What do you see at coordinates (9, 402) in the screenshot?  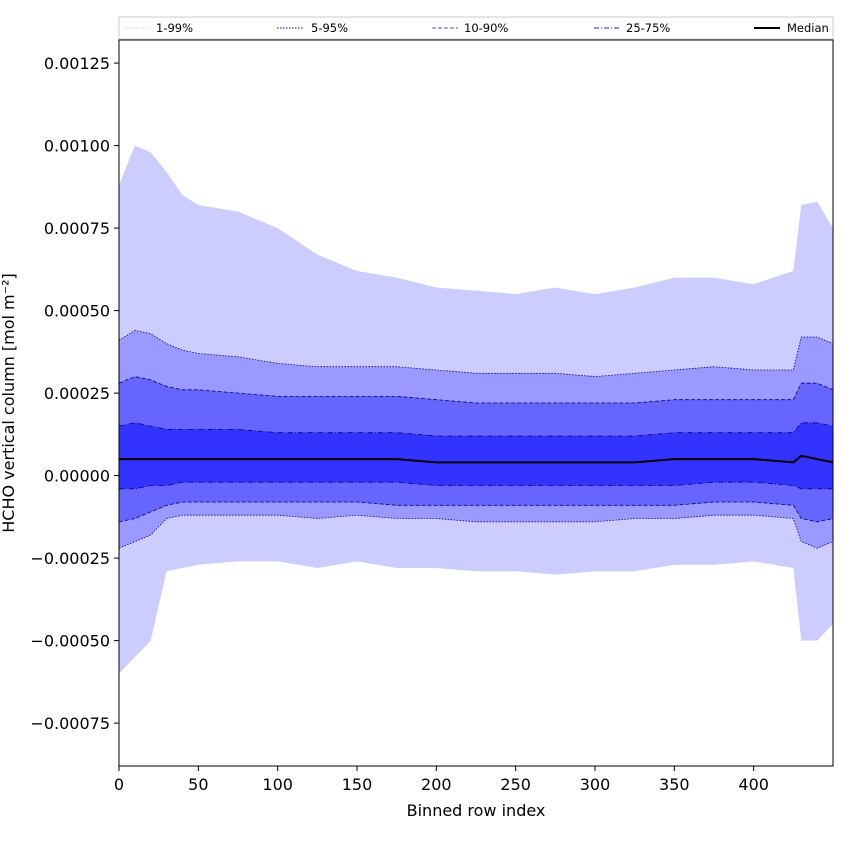 I see `y-axis-label: HCHO vertical column [mol m⁻²]` at bounding box center [9, 402].